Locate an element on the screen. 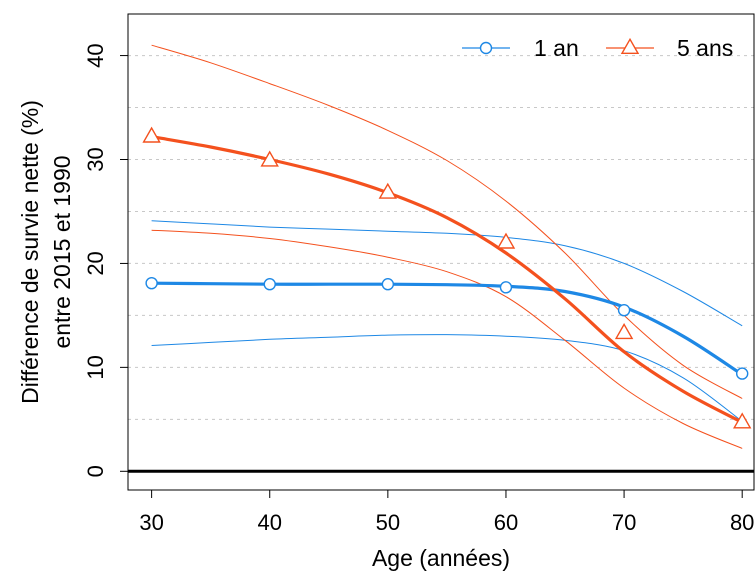  x-tick-label: 80 is located at coordinates (742, 522).